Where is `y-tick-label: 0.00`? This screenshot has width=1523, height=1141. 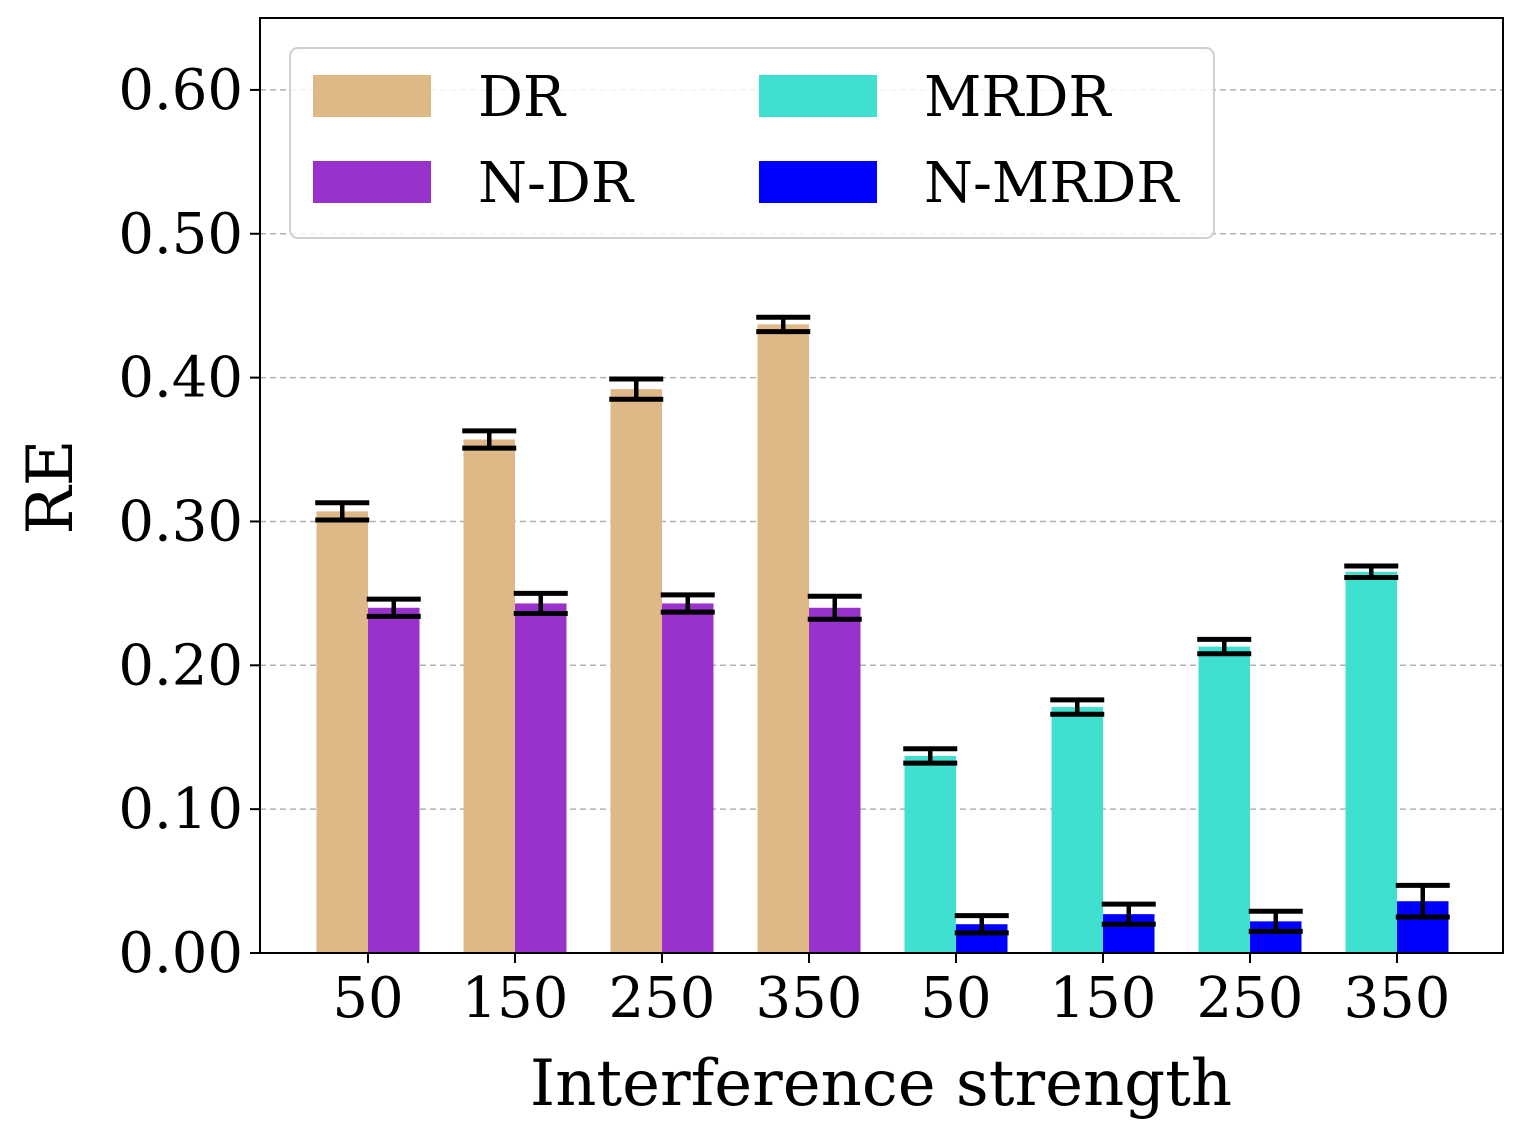
y-tick-label: 0.00 is located at coordinates (180, 953).